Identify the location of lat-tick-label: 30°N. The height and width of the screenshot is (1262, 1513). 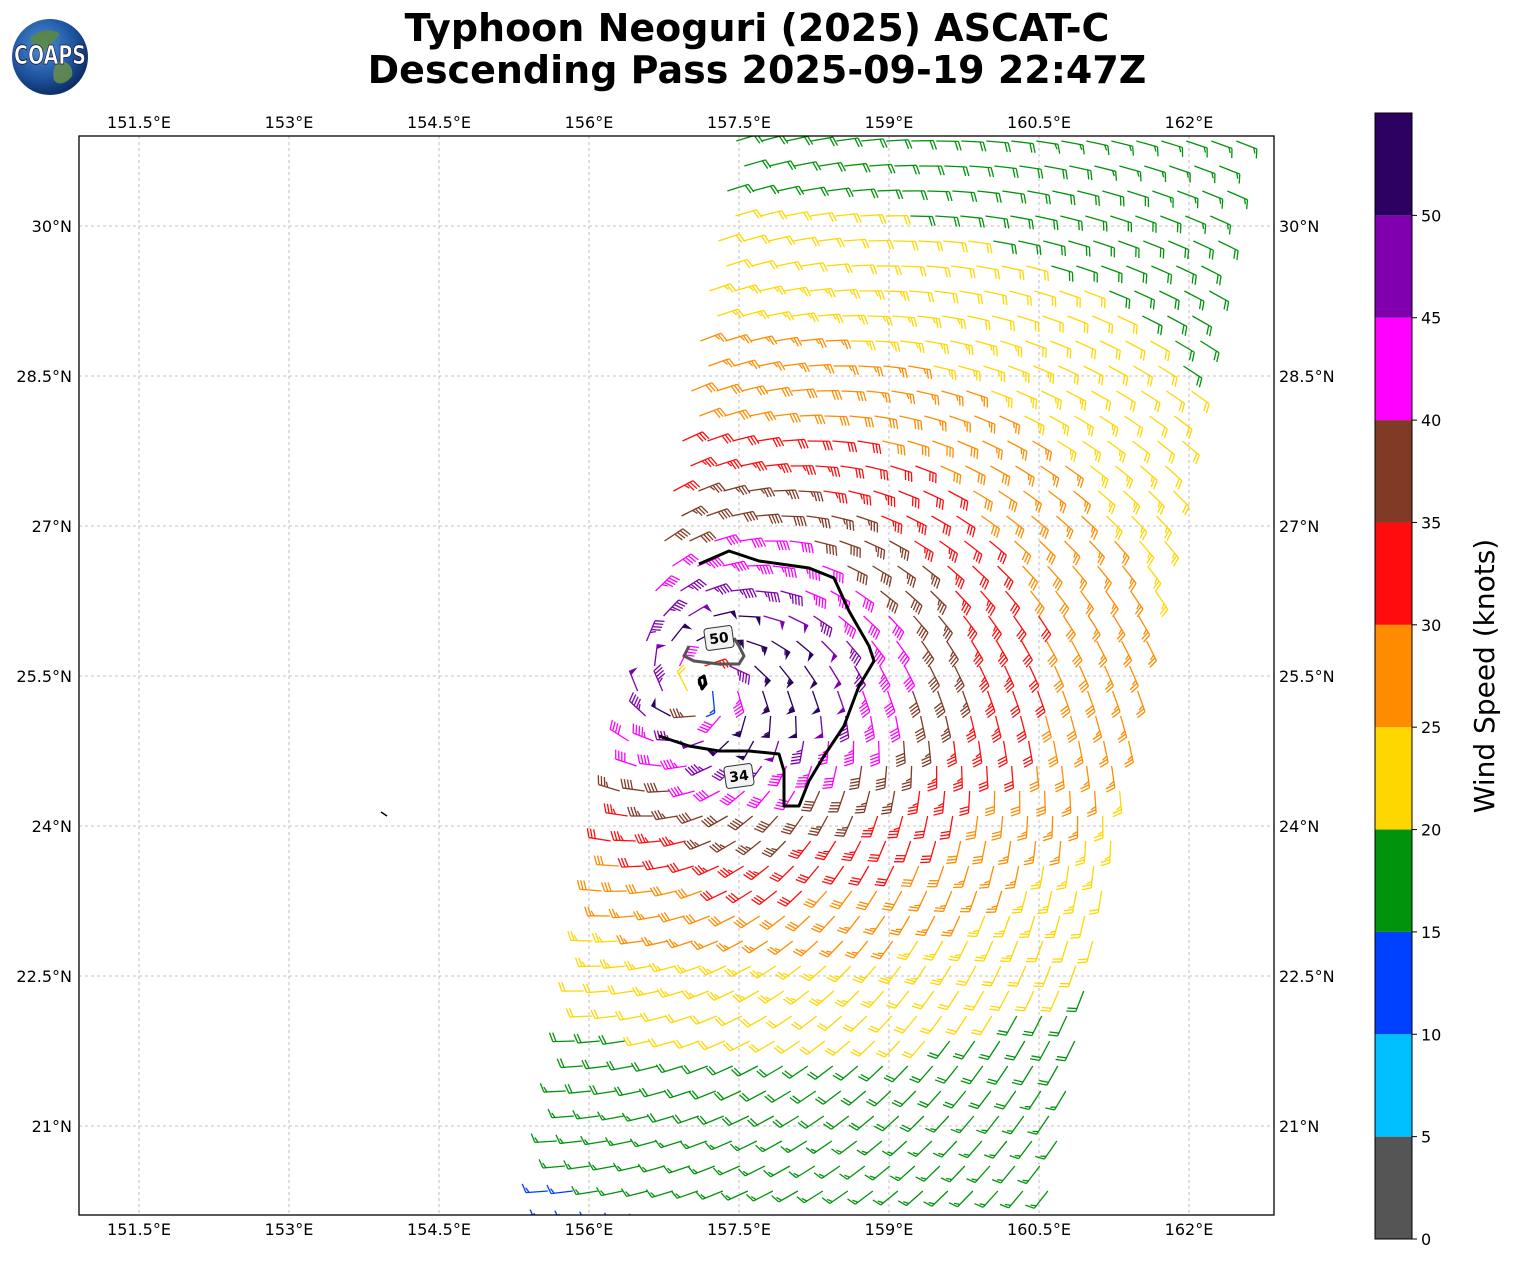
(1299, 226).